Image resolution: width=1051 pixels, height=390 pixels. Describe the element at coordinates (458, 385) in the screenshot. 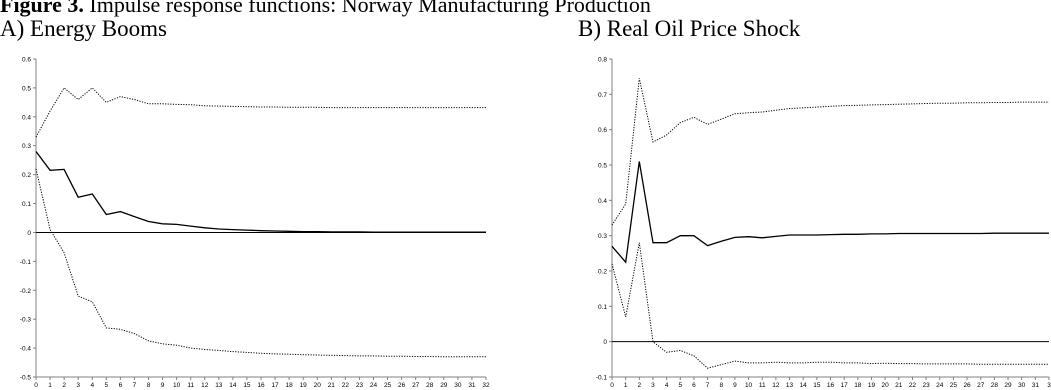

I see `panel-a-x-tick-label: 30` at that location.